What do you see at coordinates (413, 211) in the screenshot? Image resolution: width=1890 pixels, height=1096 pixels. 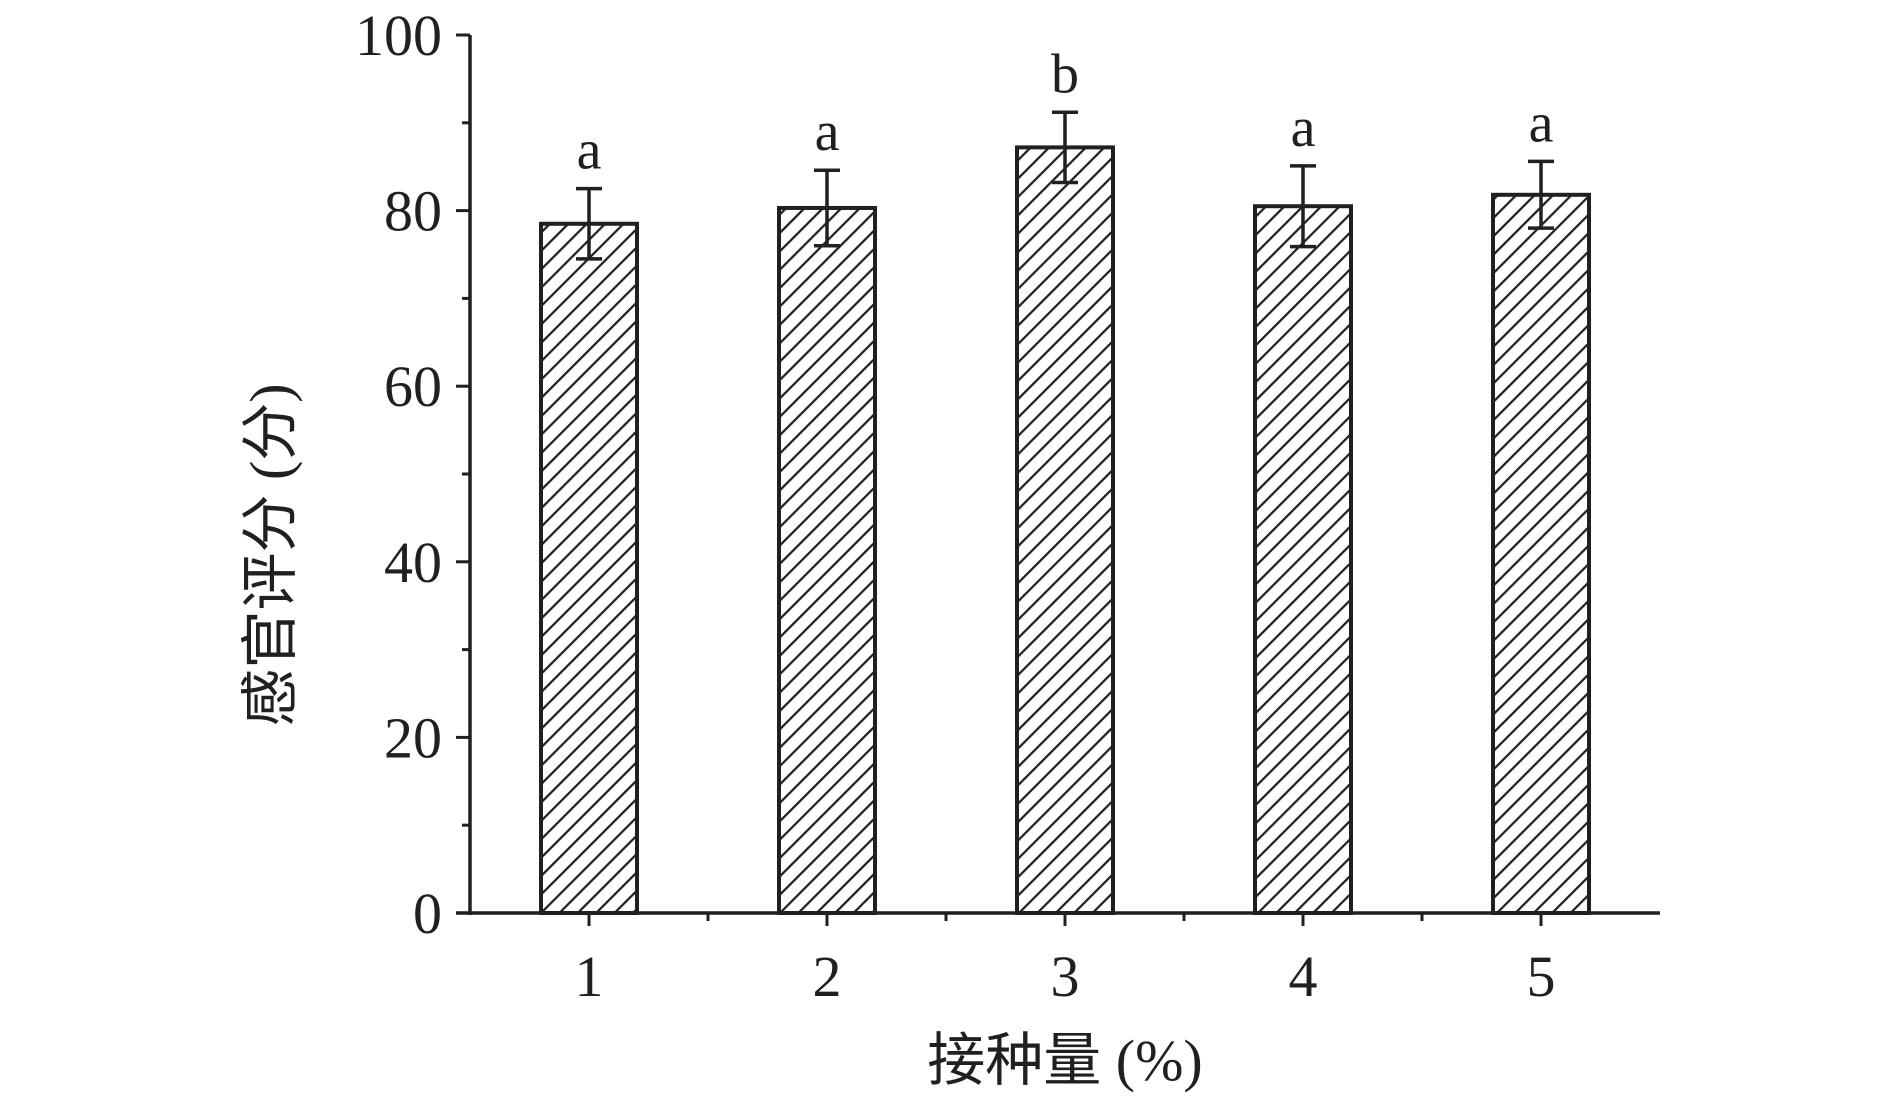 I see `y-tick-label: 80` at bounding box center [413, 211].